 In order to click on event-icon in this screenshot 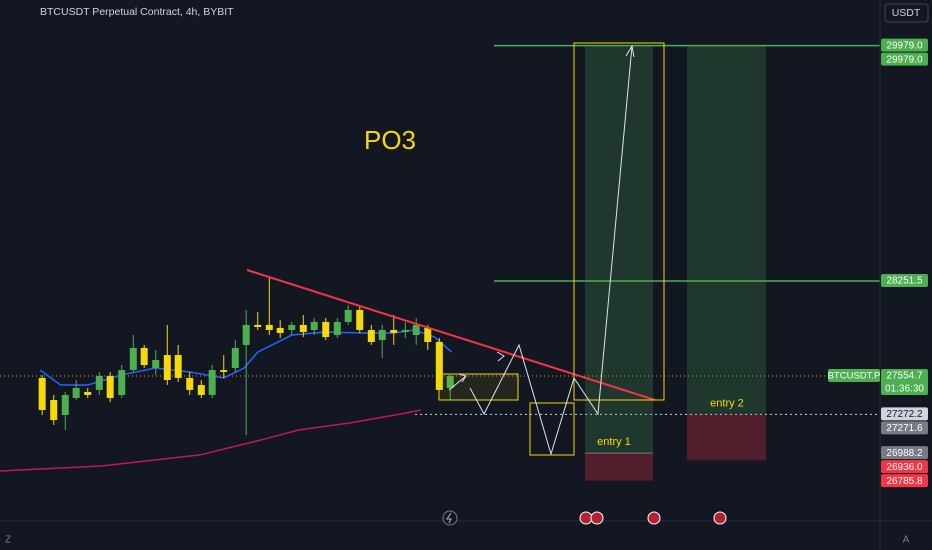, I will do `click(450, 518)`.